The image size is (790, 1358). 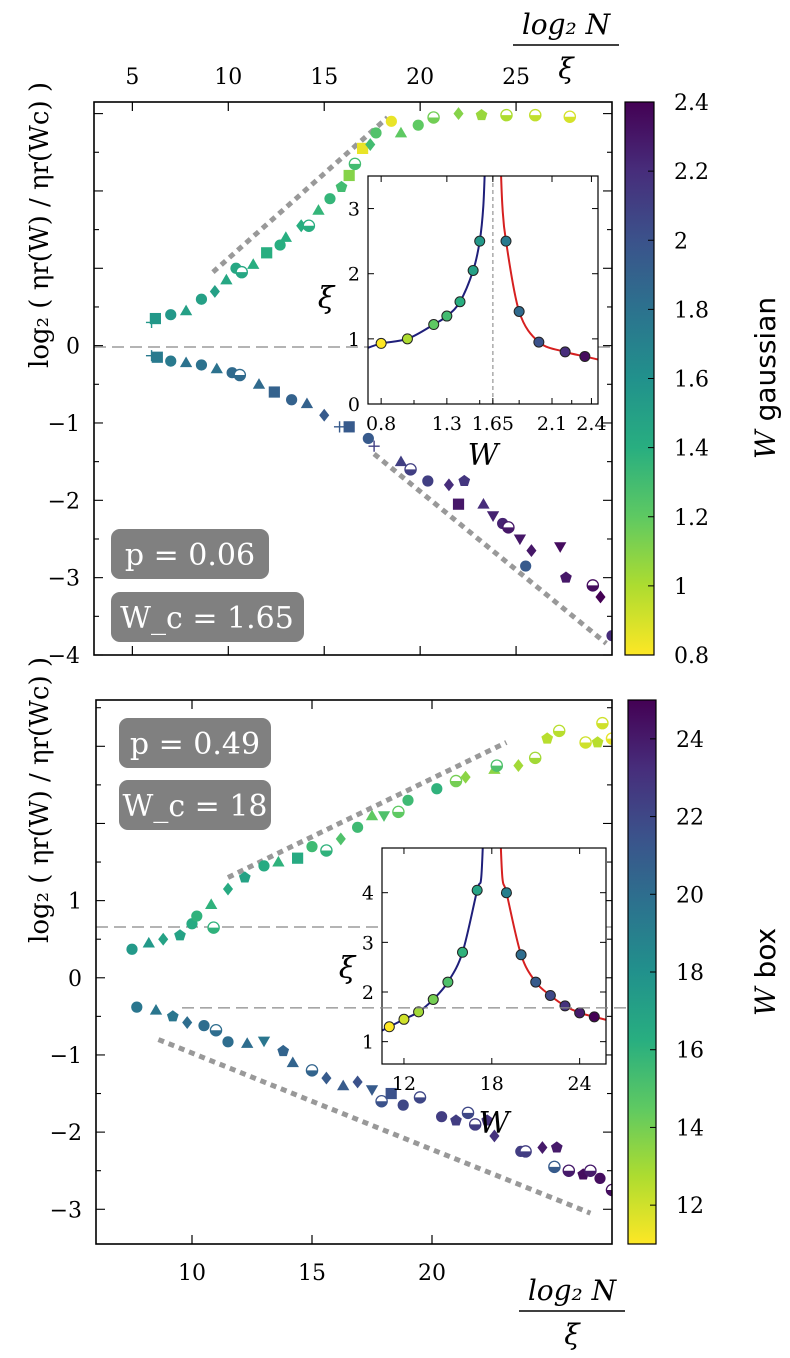 I want to click on bot-upper-marker-14-fill, so click(x=326, y=853).